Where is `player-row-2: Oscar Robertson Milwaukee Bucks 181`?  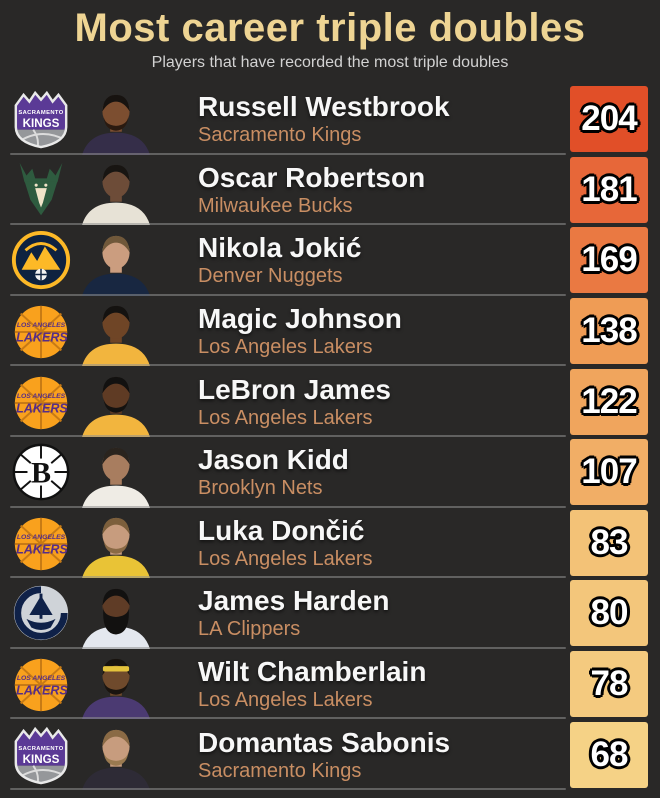 player-row-2: Oscar Robertson Milwaukee Bucks 181 is located at coordinates (330, 190).